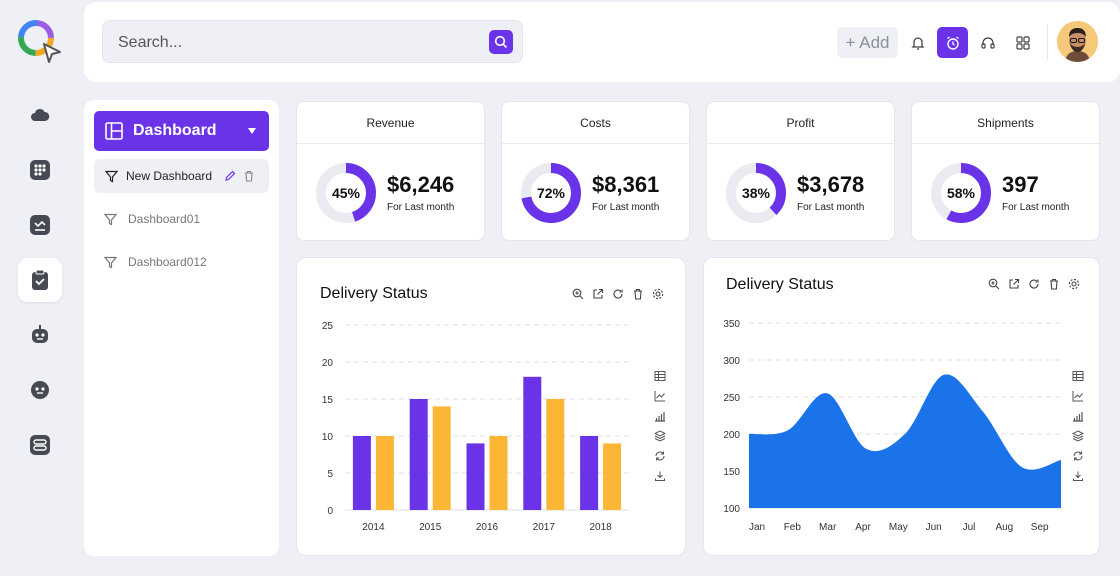 This screenshot has width=1120, height=576. I want to click on search-button, so click(501, 42).